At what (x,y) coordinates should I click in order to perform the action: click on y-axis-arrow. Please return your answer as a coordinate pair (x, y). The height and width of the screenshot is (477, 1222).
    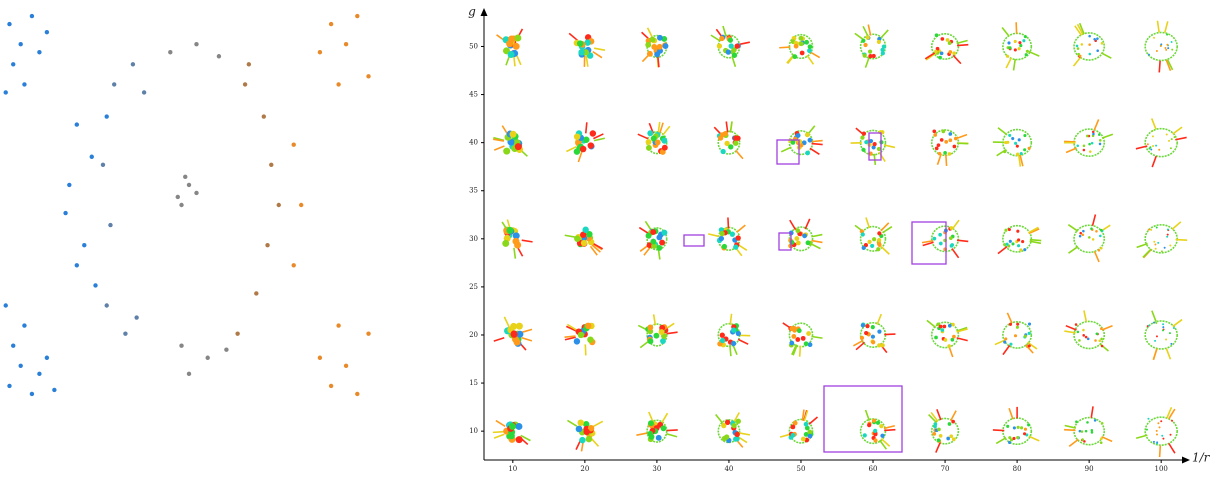
    Looking at the image, I should click on (484, 12).